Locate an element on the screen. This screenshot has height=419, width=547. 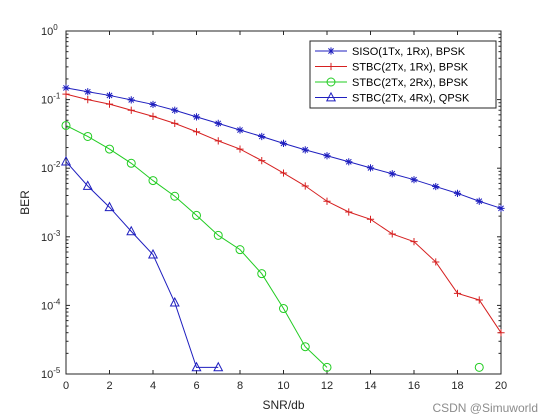
y-tick-label: 10⁻¹ is located at coordinates (51, 99).